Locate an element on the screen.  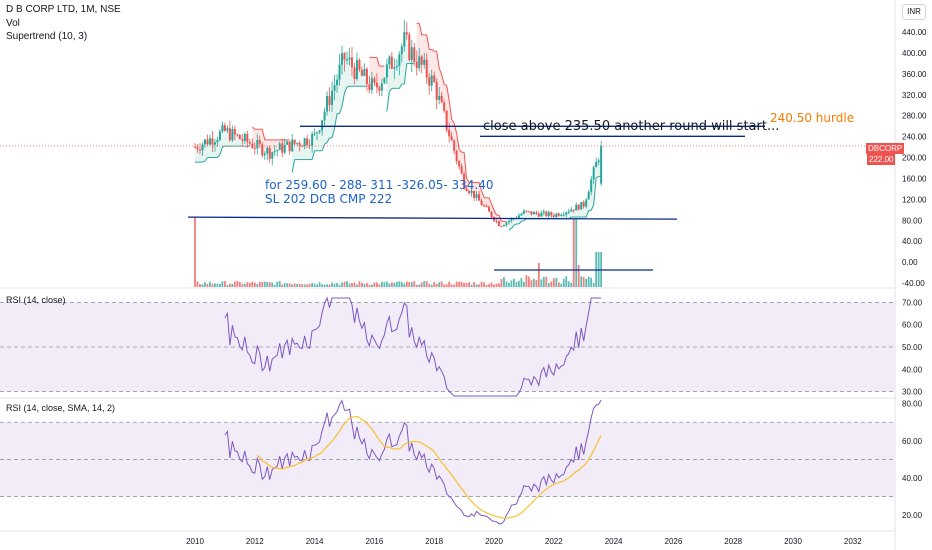
year-tick-label: 2020 is located at coordinates (494, 541).